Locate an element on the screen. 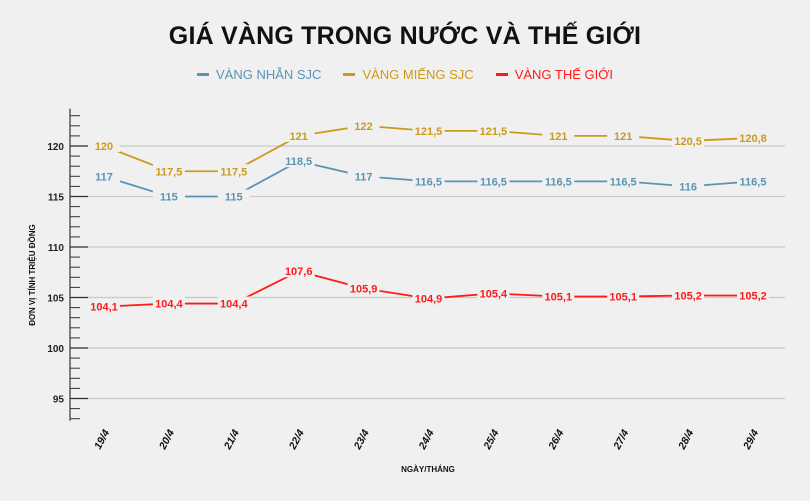 The image size is (810, 501). legend-label: VÀNG NHẪN SJC is located at coordinates (268, 74).